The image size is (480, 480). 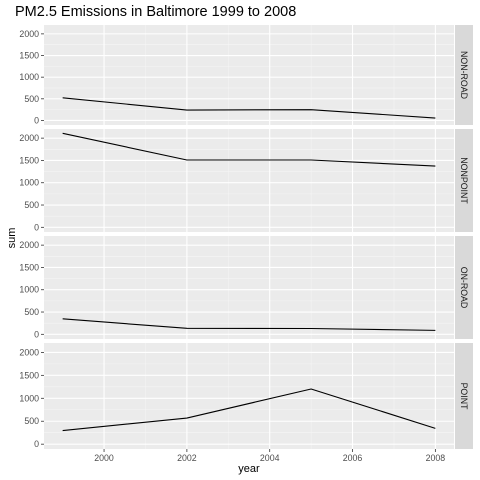 I want to click on facet-strip-label: POINT, so click(x=464, y=397).